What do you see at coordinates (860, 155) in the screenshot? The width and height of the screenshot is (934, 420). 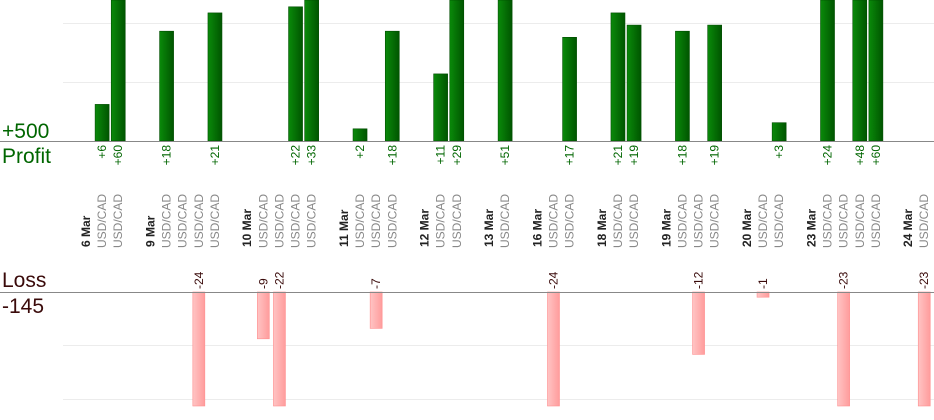 I see `profit-value-label: +48` at bounding box center [860, 155].